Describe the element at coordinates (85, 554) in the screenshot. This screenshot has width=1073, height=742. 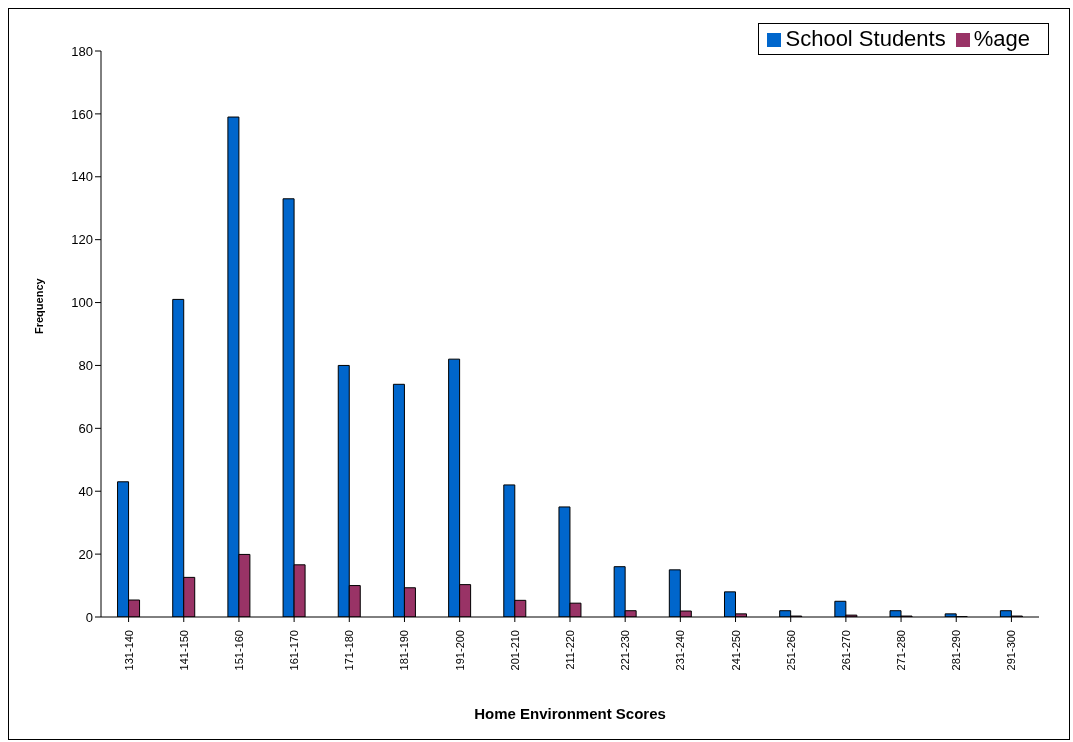
I see `y-tick-label: 20` at that location.